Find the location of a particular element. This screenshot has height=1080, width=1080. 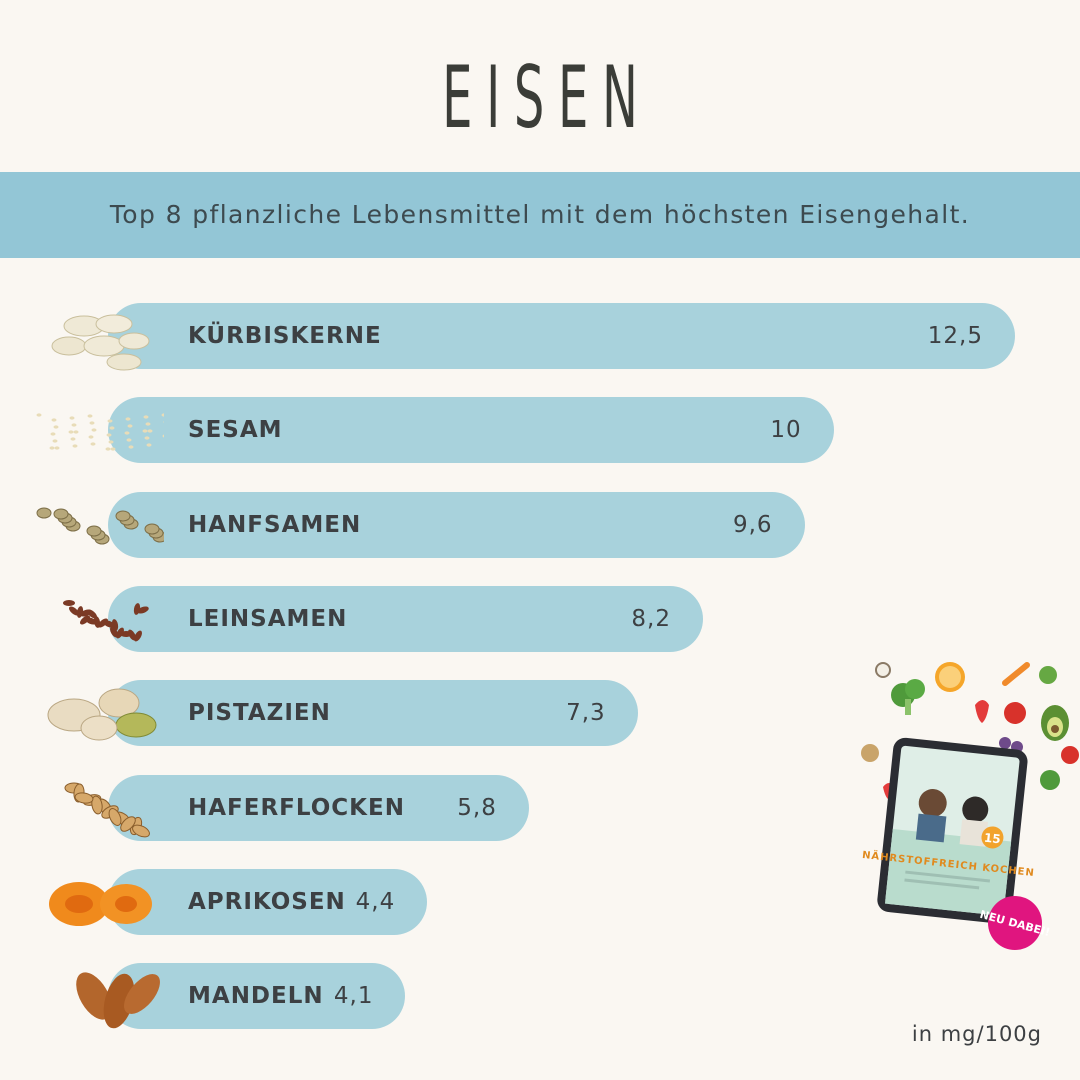

bar-value-label: 4,1 is located at coordinates (353, 996).